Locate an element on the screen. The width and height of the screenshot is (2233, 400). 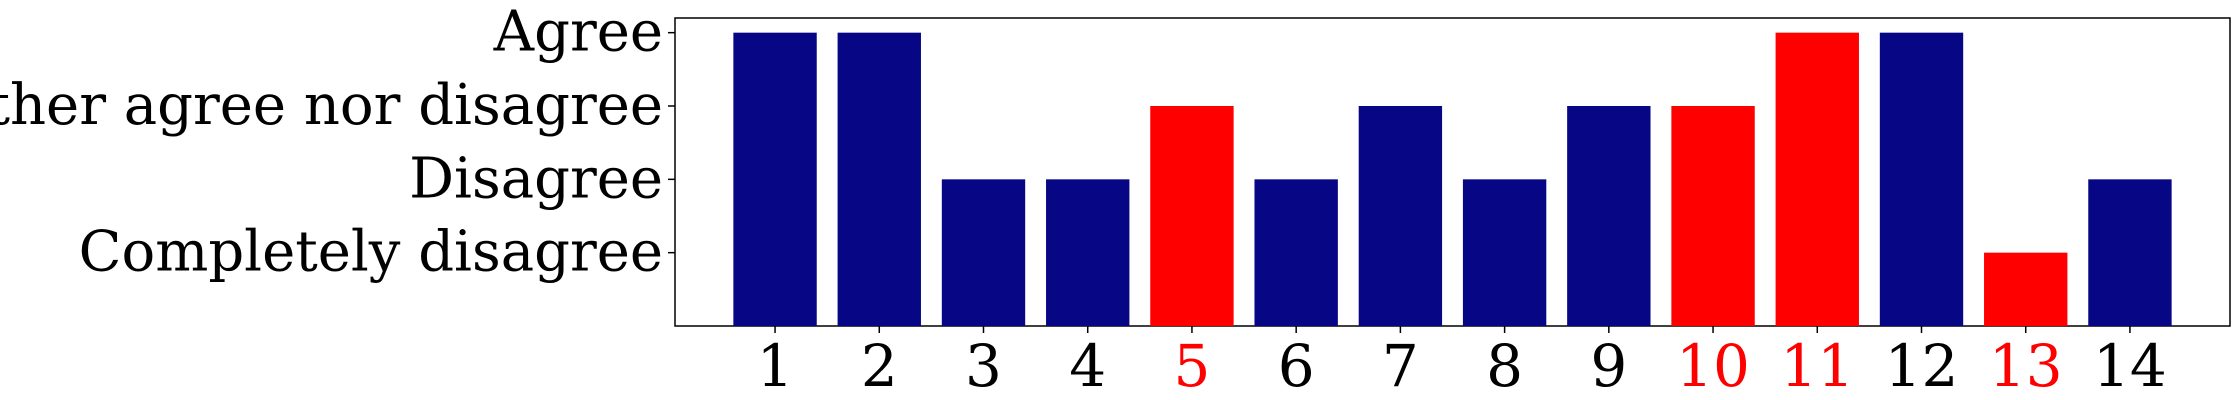
x-tick-label: 5 is located at coordinates (1191, 366).